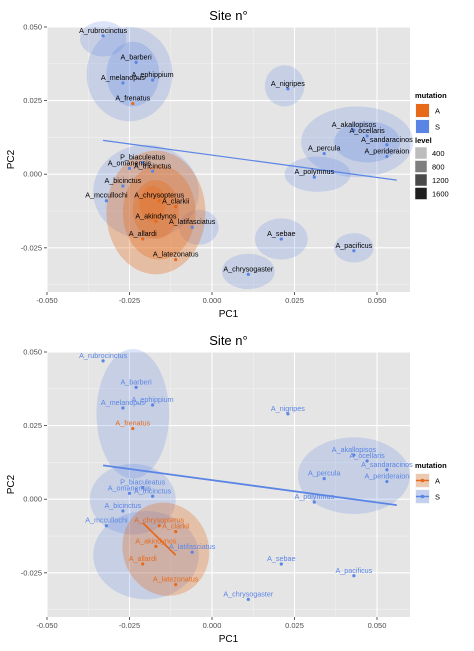 This screenshot has width=474, height=651. I want to click on point-label: A_akallopisos, so click(354, 124).